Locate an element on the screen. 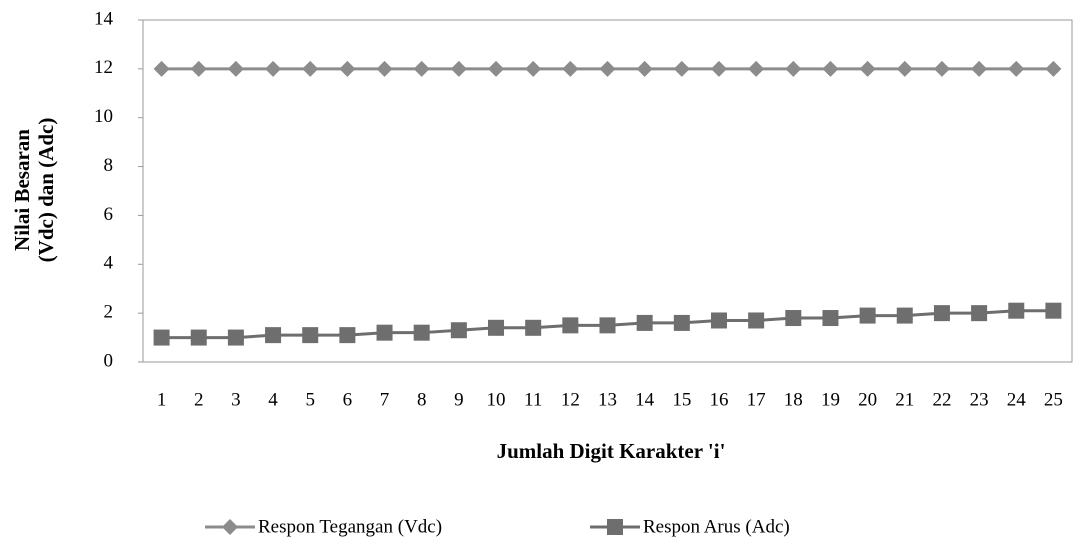  y-axis-title-group: Nilai Besaran (Vdc) dan (Adc) is located at coordinates (34, 190).